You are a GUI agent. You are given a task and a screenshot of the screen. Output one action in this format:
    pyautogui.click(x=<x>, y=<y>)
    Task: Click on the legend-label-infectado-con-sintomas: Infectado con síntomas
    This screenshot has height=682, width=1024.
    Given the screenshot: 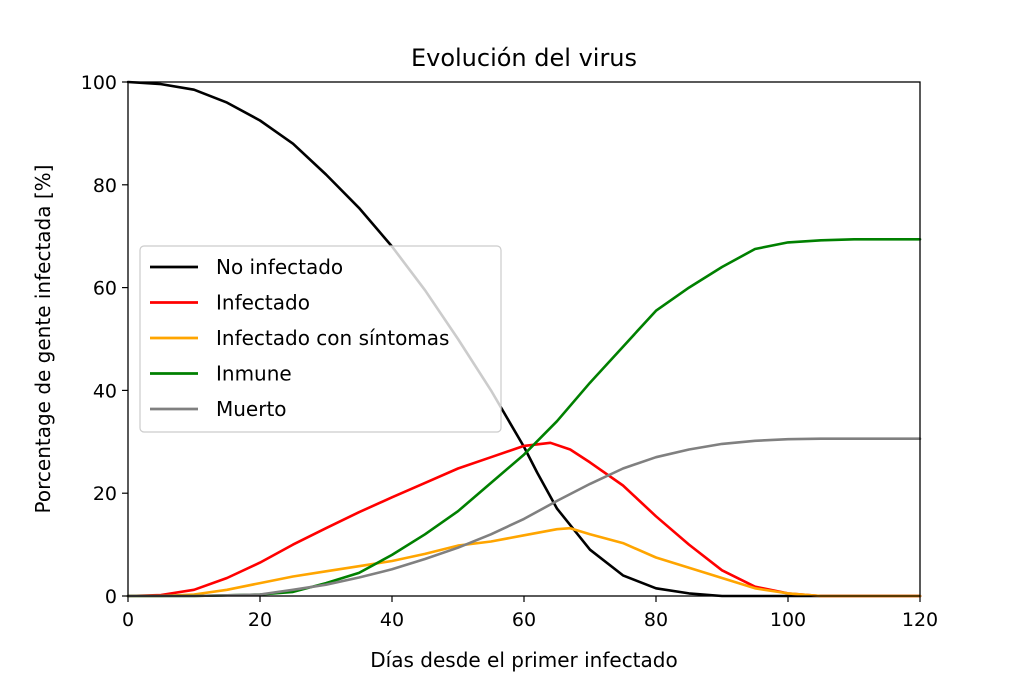 What is the action you would take?
    pyautogui.click(x=332, y=338)
    